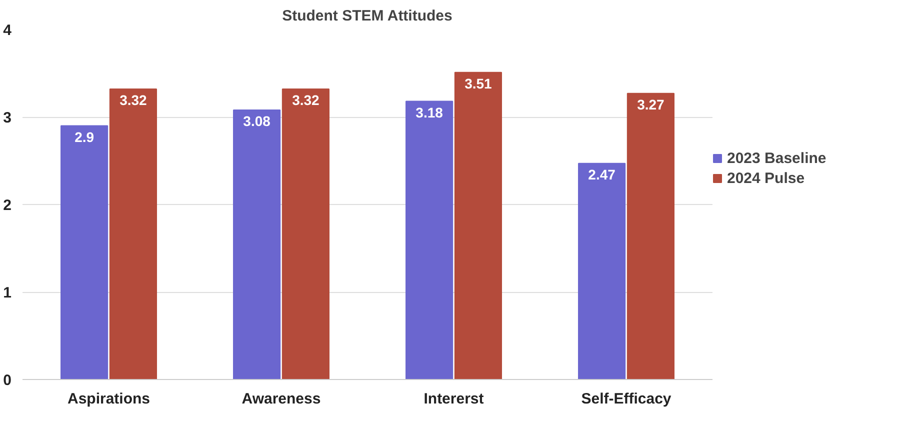 This screenshot has height=437, width=900. I want to click on y-tick-label: 4, so click(7, 30).